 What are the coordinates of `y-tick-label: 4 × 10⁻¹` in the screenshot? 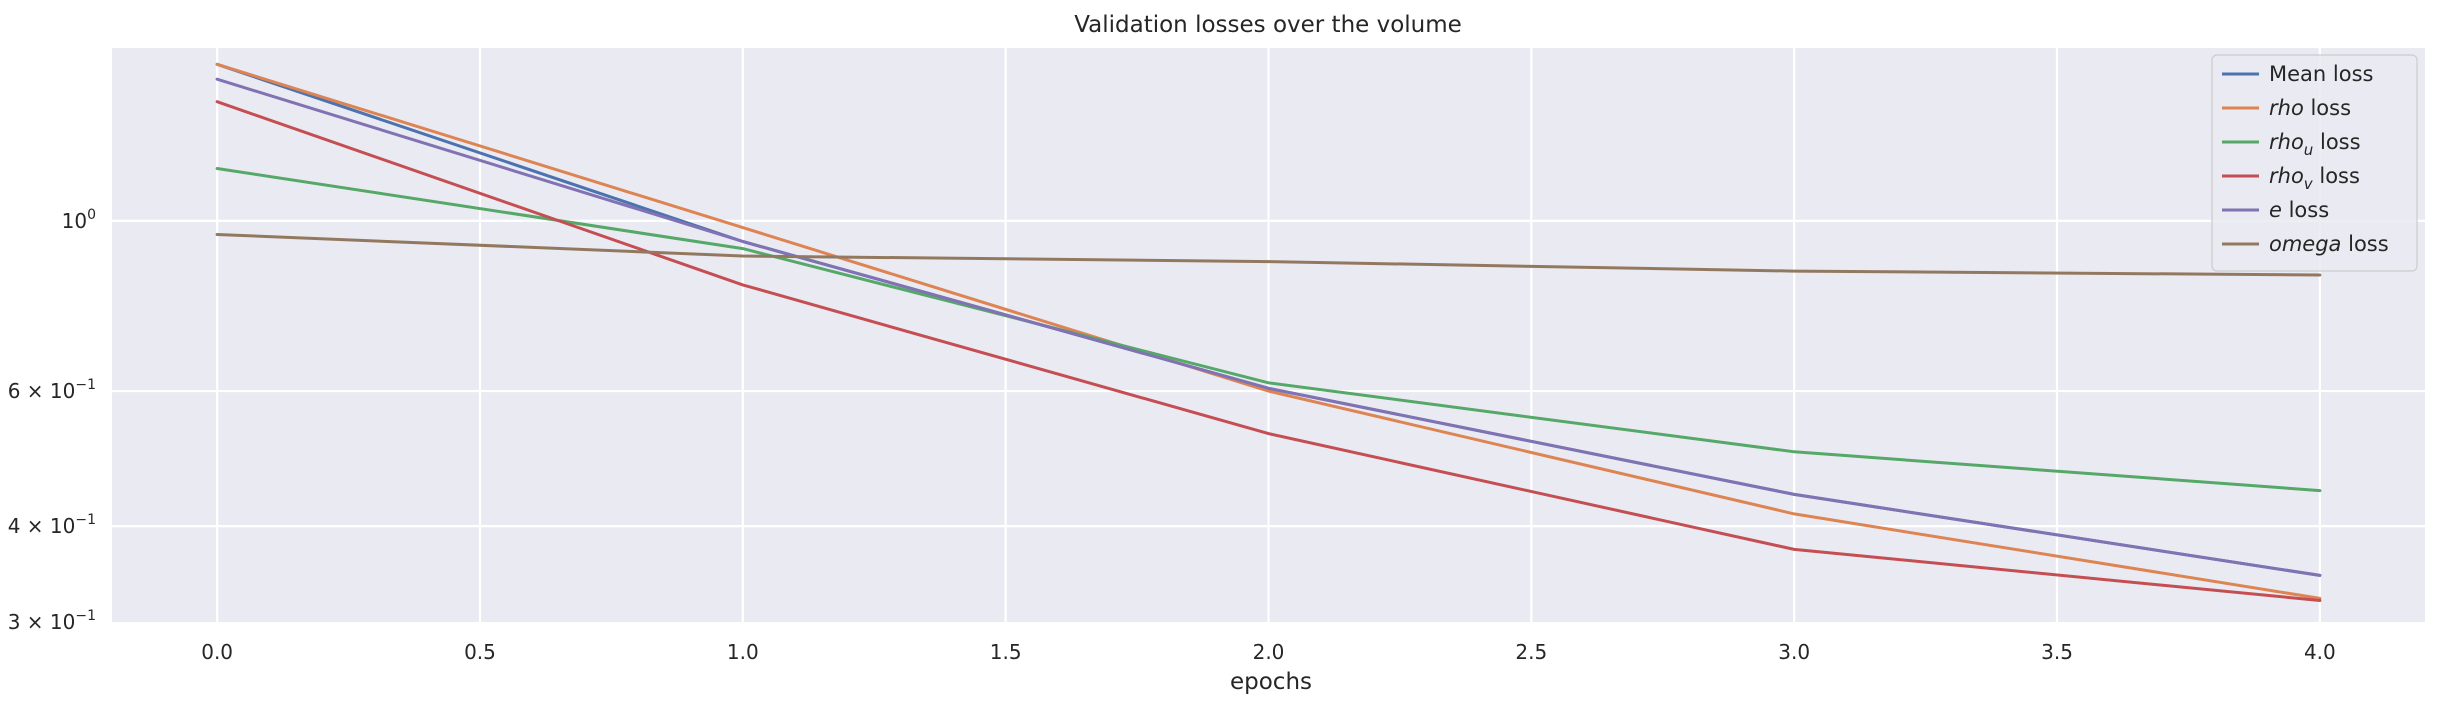 It's located at (52, 525).